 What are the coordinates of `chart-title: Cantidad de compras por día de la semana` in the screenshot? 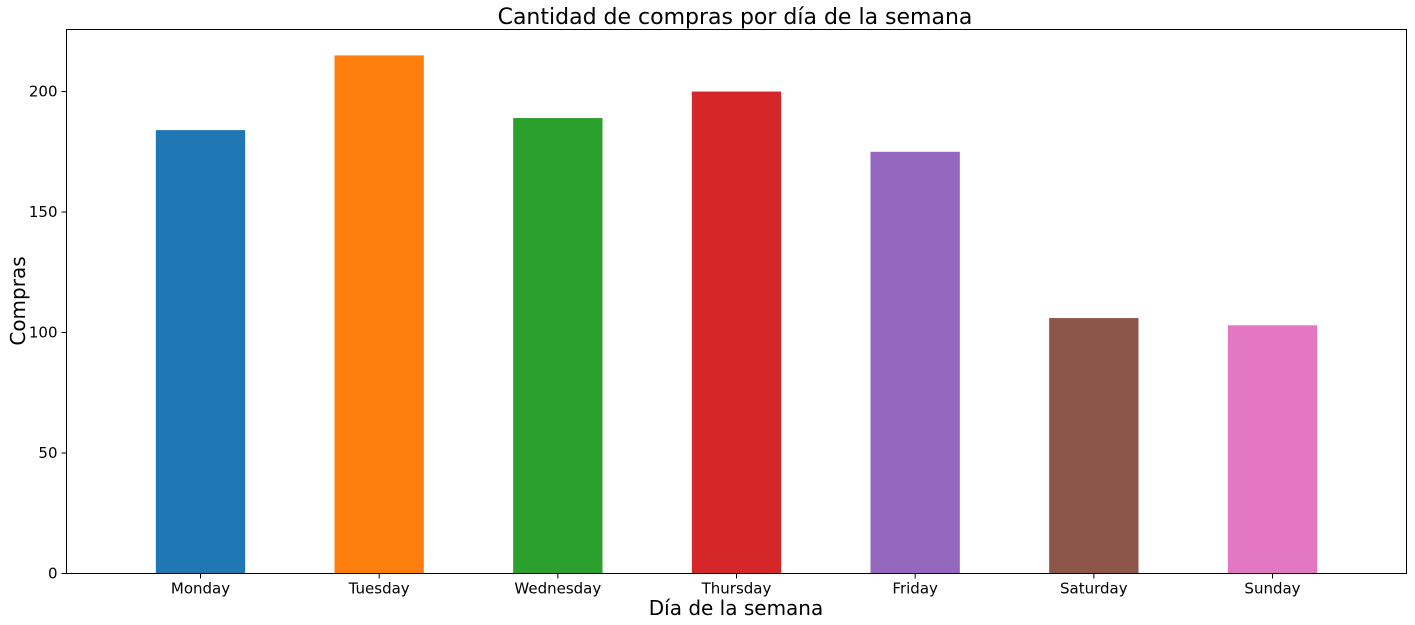 It's located at (735, 17).